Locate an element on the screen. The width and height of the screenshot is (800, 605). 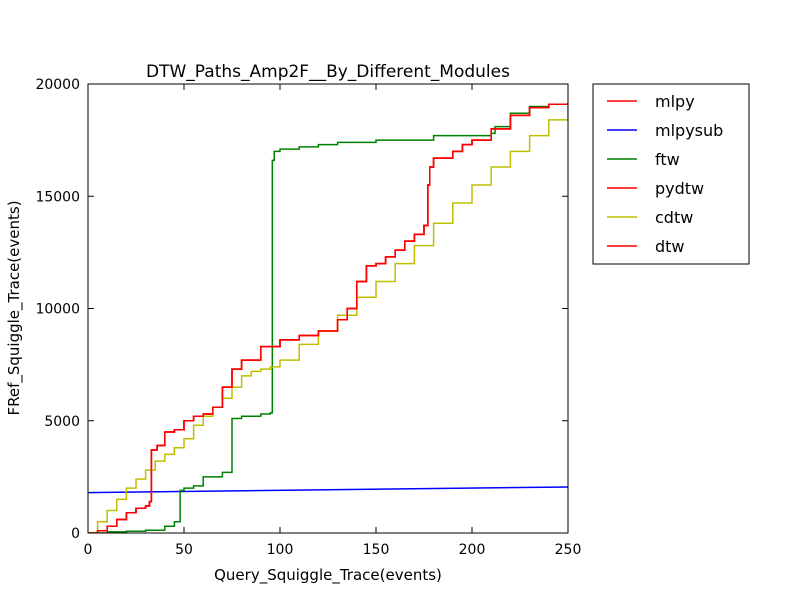
legend: mlpy mlpysub ftw pydtw cdtw dtw is located at coordinates (671, 174).